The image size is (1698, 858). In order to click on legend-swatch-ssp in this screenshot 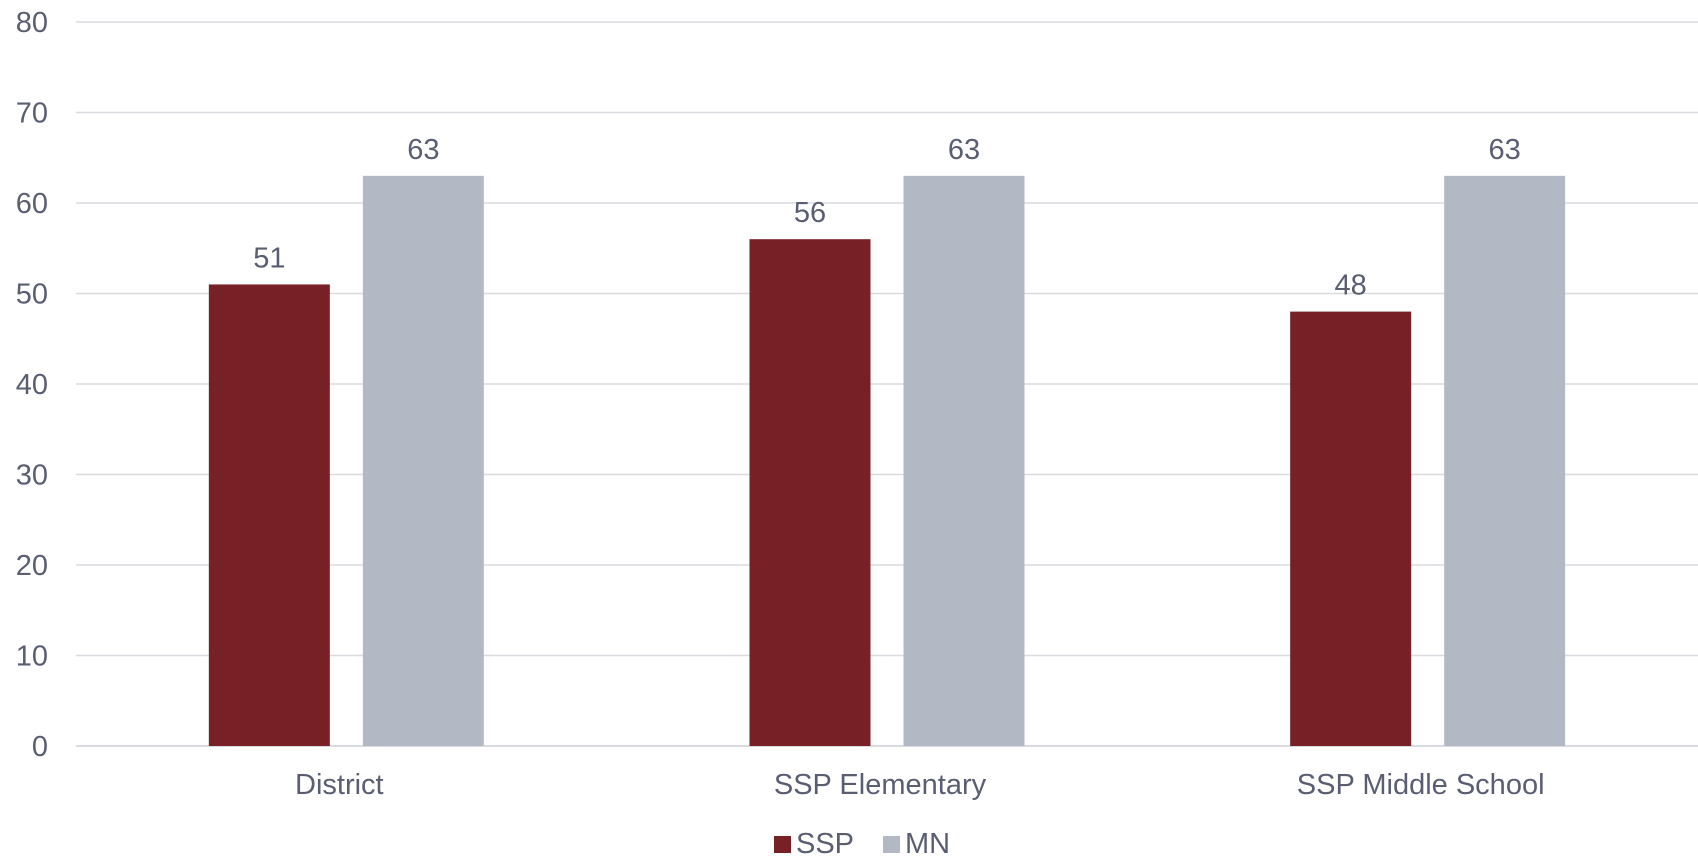, I will do `click(782, 844)`.